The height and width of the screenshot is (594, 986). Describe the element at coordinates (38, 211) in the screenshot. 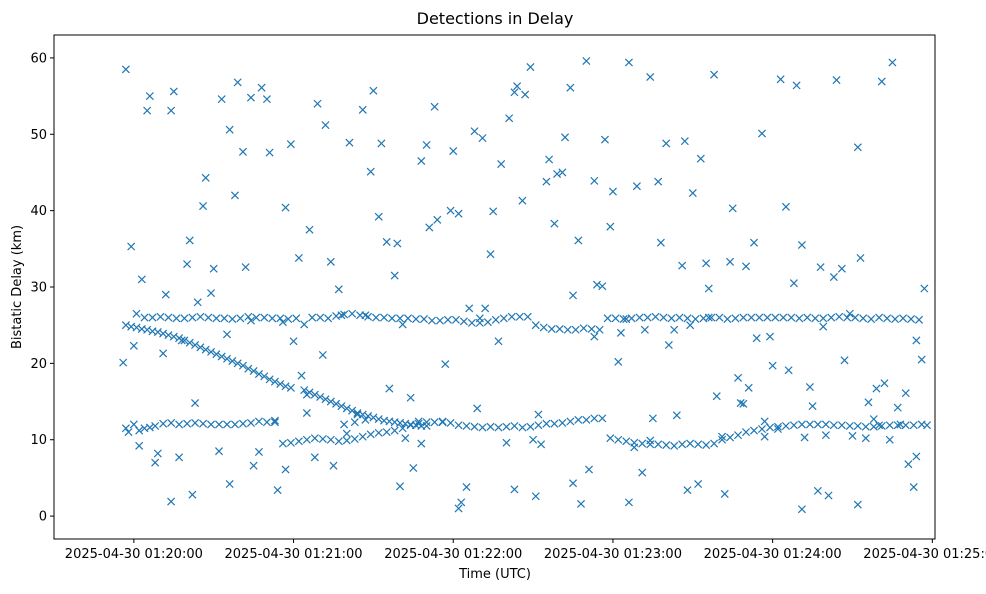

I see `y-tick-label: 40` at that location.